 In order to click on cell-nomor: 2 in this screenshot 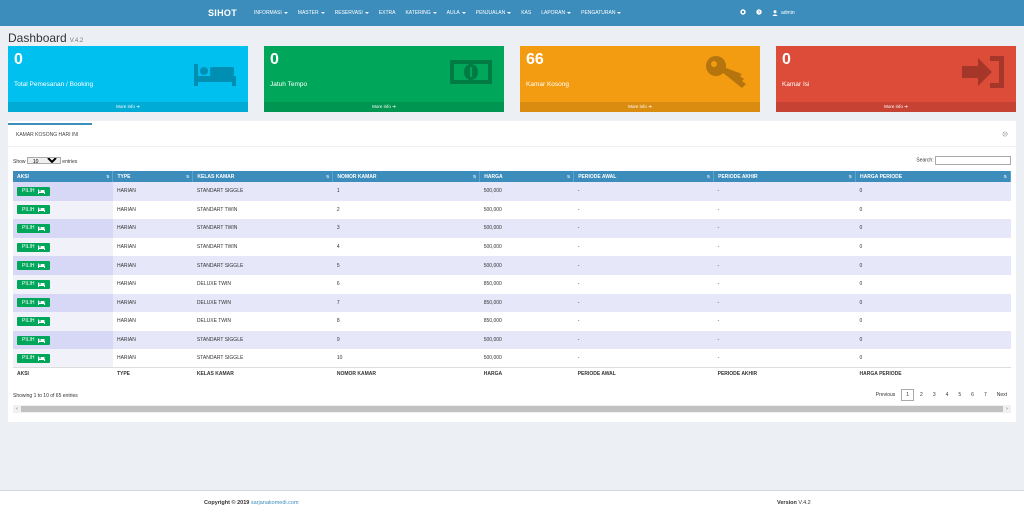, I will do `click(406, 210)`.